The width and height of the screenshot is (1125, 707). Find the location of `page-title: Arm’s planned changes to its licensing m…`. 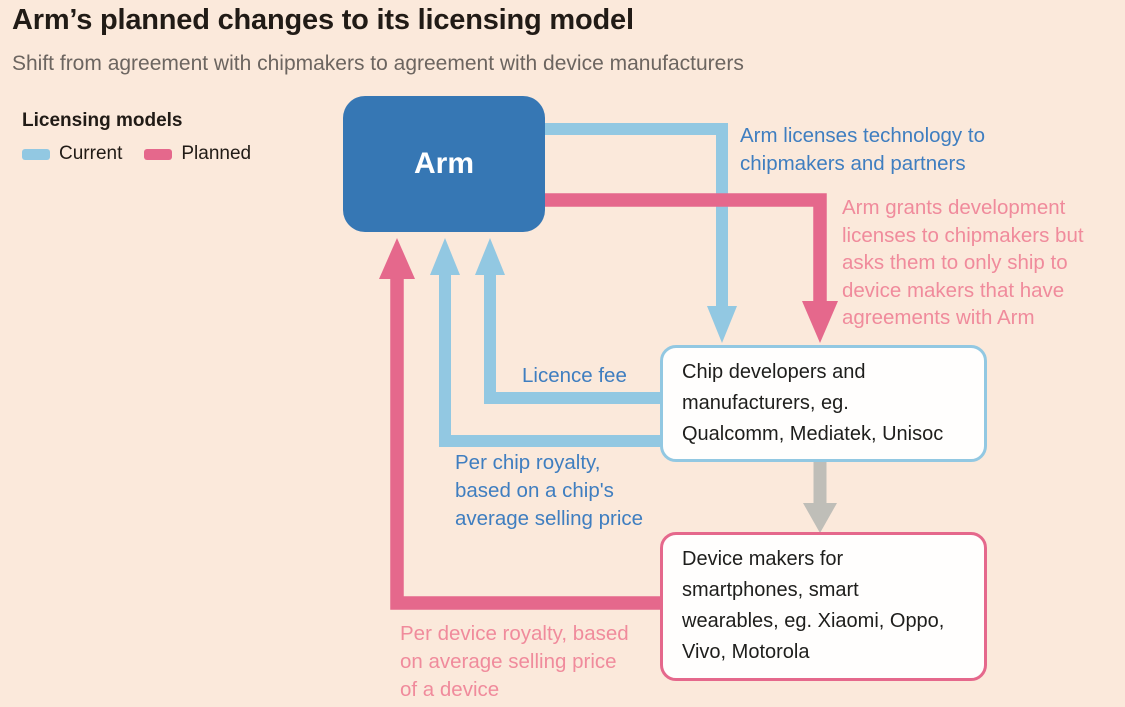

page-title: Arm’s planned changes to its licensing m… is located at coordinates (323, 20).